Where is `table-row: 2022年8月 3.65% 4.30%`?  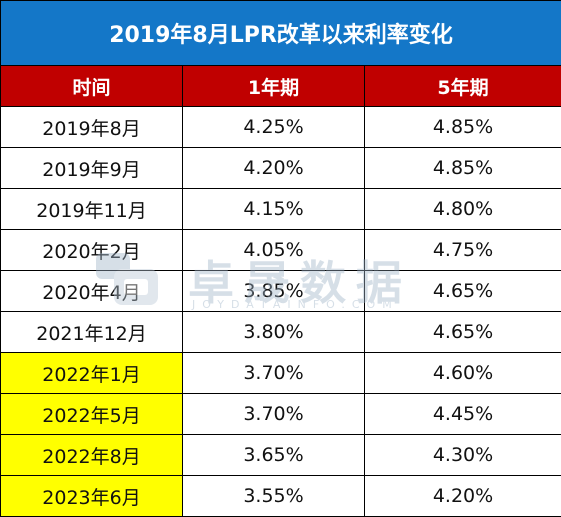 table-row: 2022年8月 3.65% 4.30% is located at coordinates (280, 455).